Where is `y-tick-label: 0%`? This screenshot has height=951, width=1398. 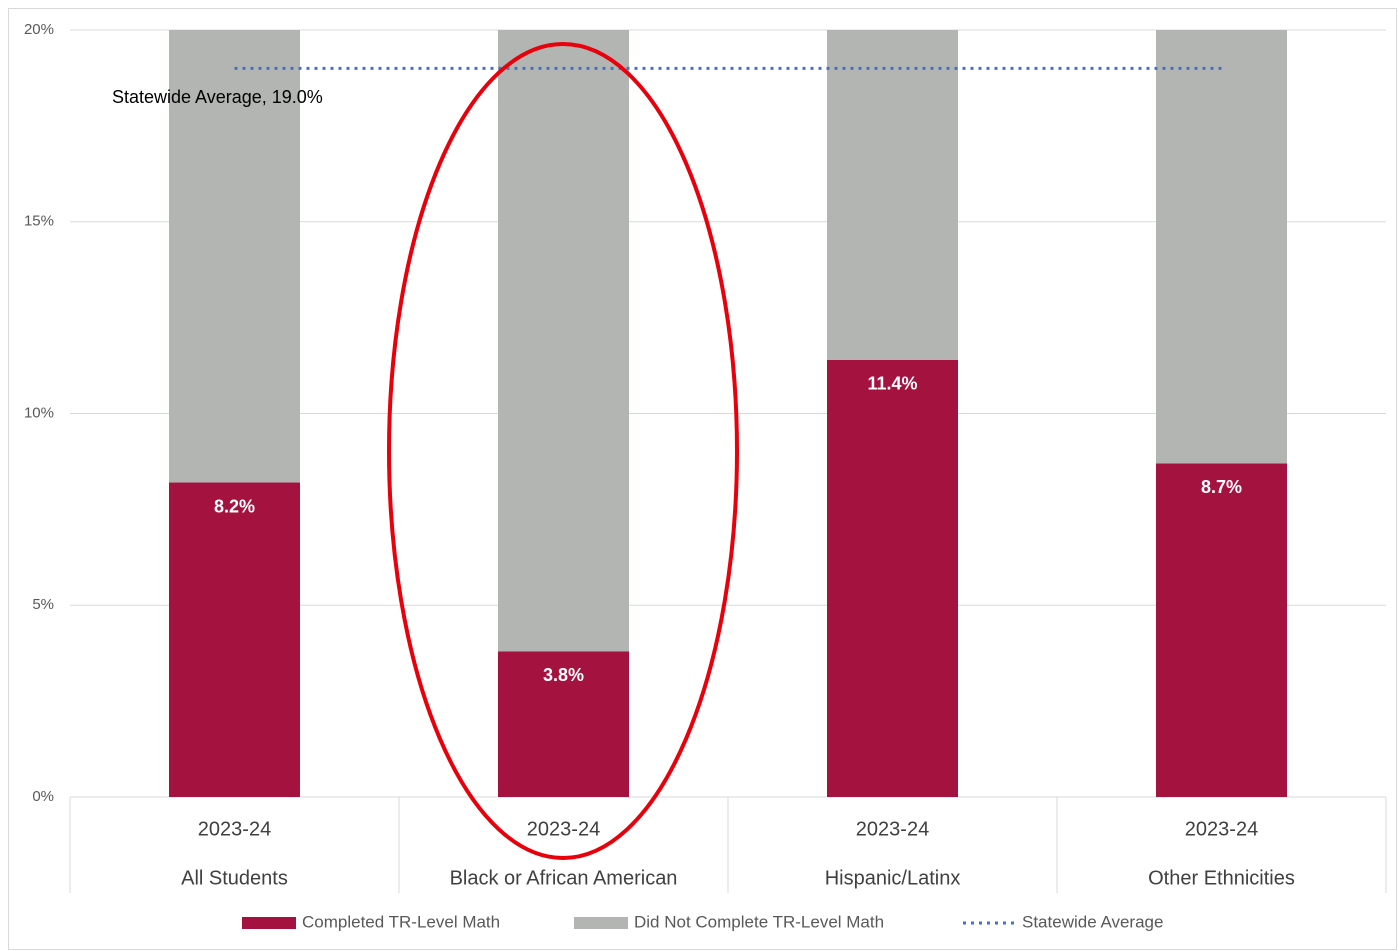
y-tick-label: 0% is located at coordinates (43, 796).